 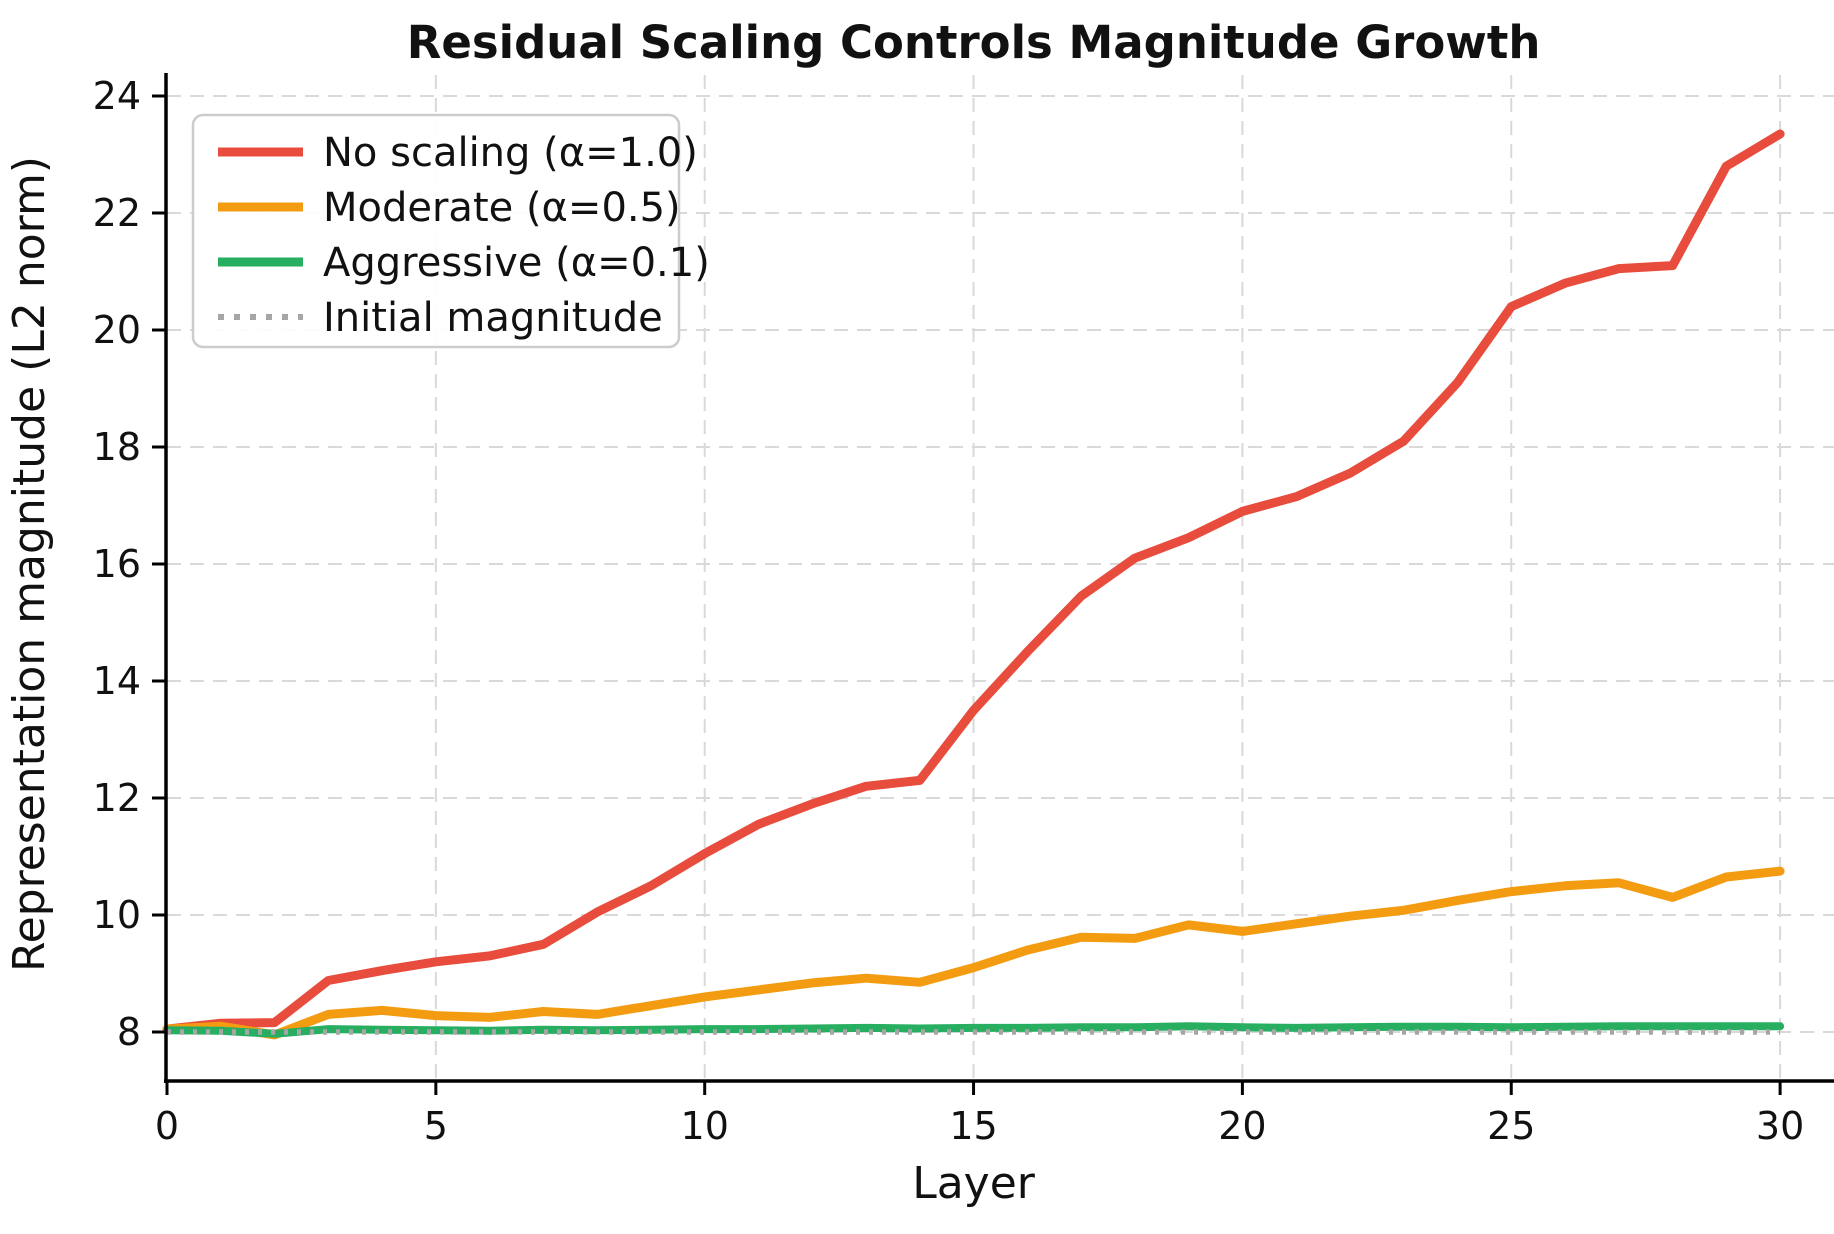 I want to click on y-tick-label: 22, so click(x=117, y=213).